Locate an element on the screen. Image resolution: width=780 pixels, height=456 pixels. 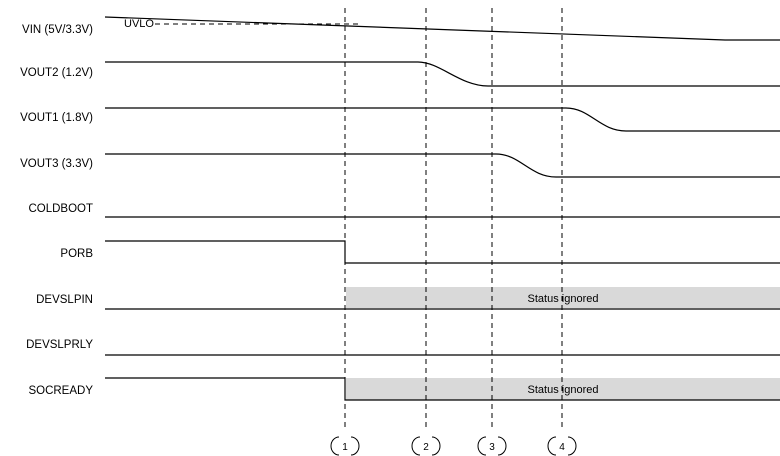
devslpin-status-ignored: Status ignored is located at coordinates (563, 299).